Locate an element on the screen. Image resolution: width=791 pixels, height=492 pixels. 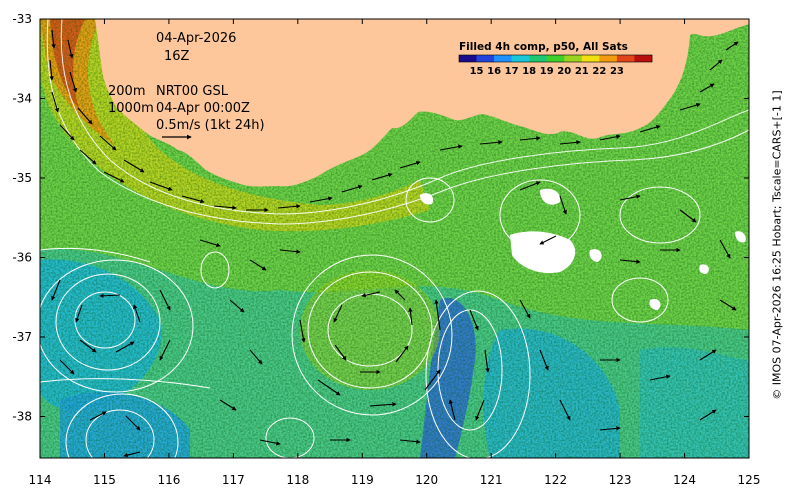
y-tick-label: -38 is located at coordinates (22, 417).